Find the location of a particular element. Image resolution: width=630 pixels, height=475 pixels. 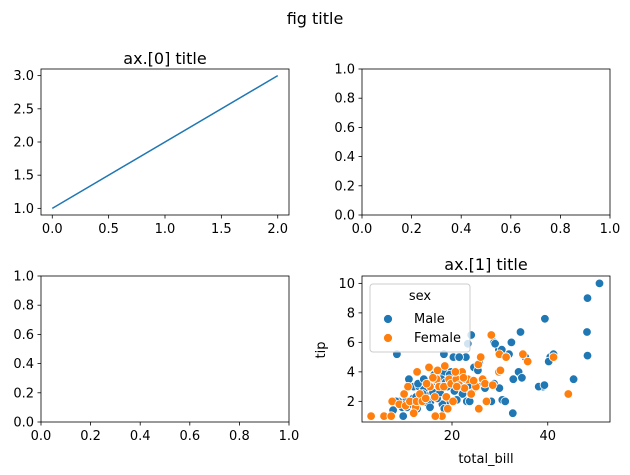

y-tick-label: 2.0 is located at coordinates (23, 143).